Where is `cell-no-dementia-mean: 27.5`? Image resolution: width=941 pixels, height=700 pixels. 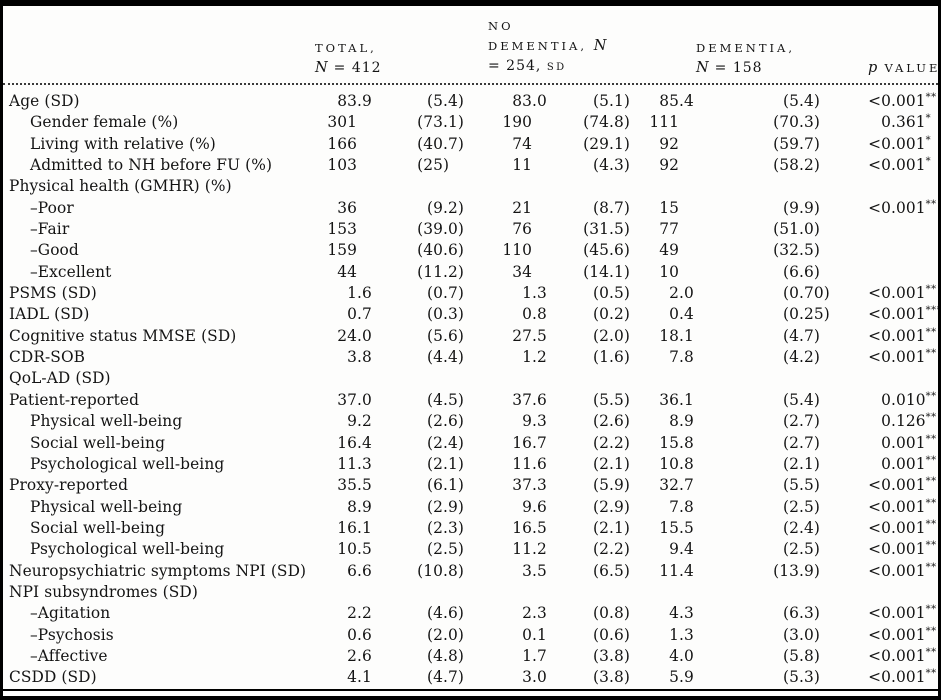 cell-no-dementia-mean: 27.5 is located at coordinates (495, 336).